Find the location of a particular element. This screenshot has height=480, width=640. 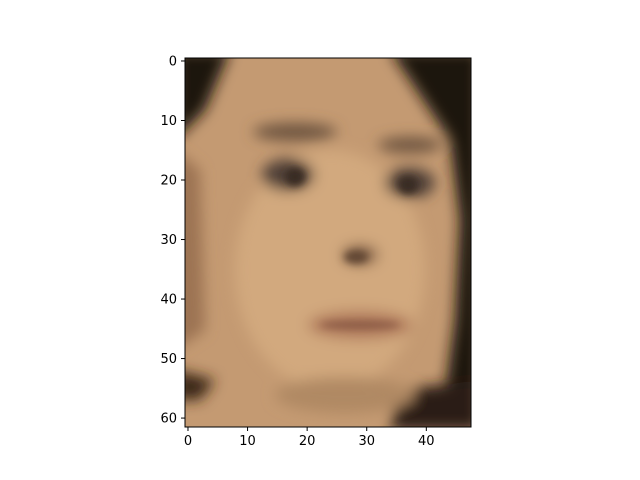

lip-line is located at coordinates (360, 325).